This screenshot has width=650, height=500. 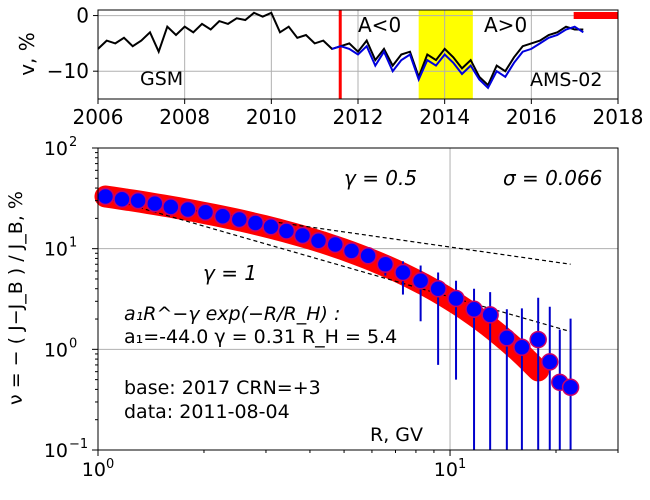 What do you see at coordinates (566, 80) in the screenshot?
I see `ams-label: AMS-02` at bounding box center [566, 80].